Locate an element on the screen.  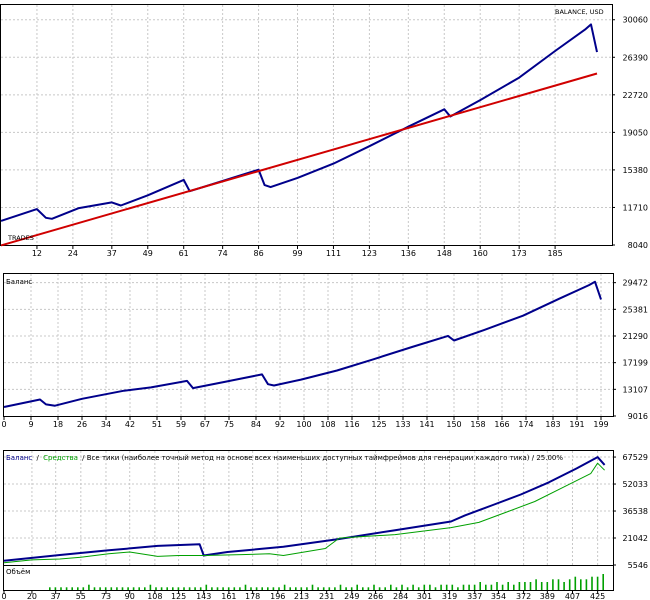
y-tick-label: 8040 is located at coordinates (638, 245).